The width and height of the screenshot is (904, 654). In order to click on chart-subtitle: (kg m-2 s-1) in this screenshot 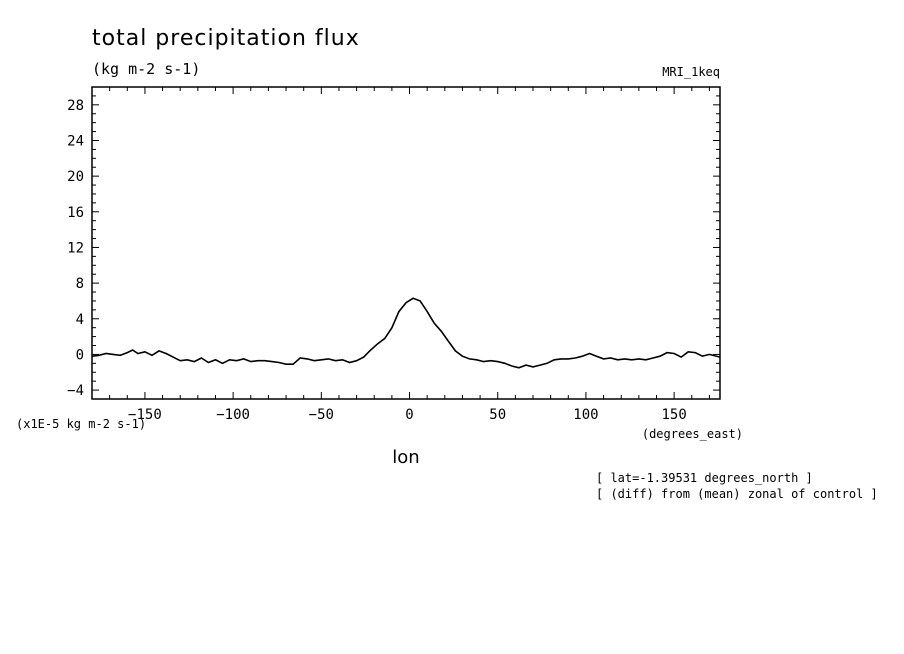, I will do `click(146, 69)`.